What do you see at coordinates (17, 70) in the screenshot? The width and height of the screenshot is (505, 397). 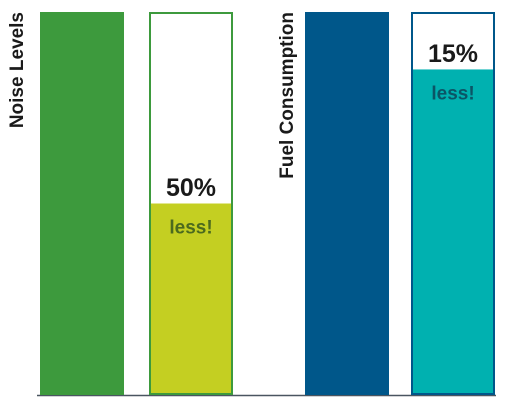 I see `y-axis-label: Noise Levels` at bounding box center [17, 70].